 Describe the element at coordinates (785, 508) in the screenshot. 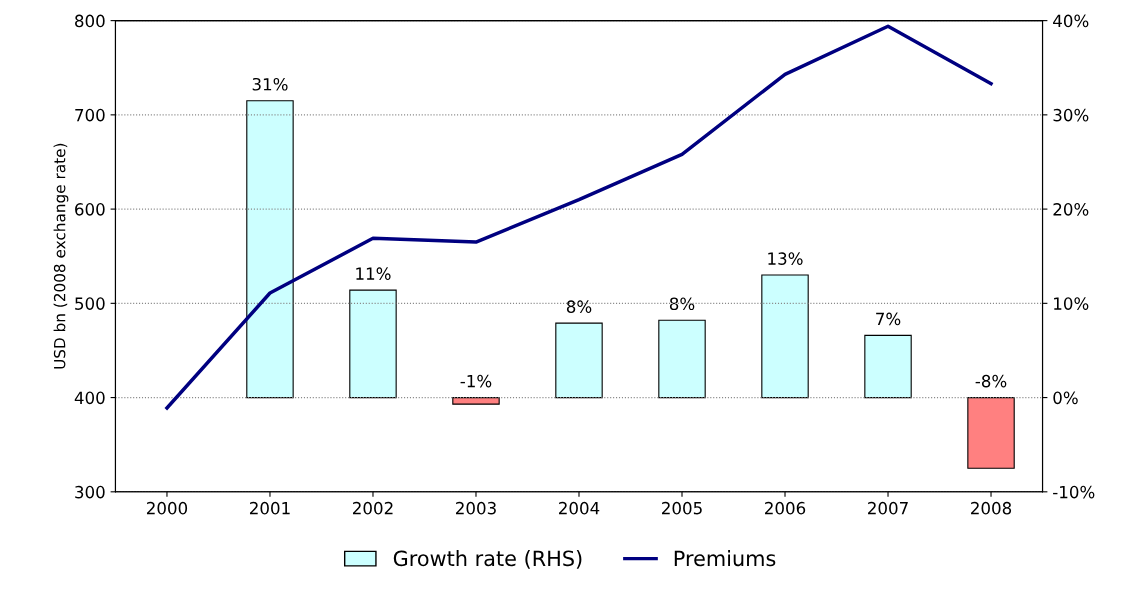

I see `x-tick-label: 2006` at that location.